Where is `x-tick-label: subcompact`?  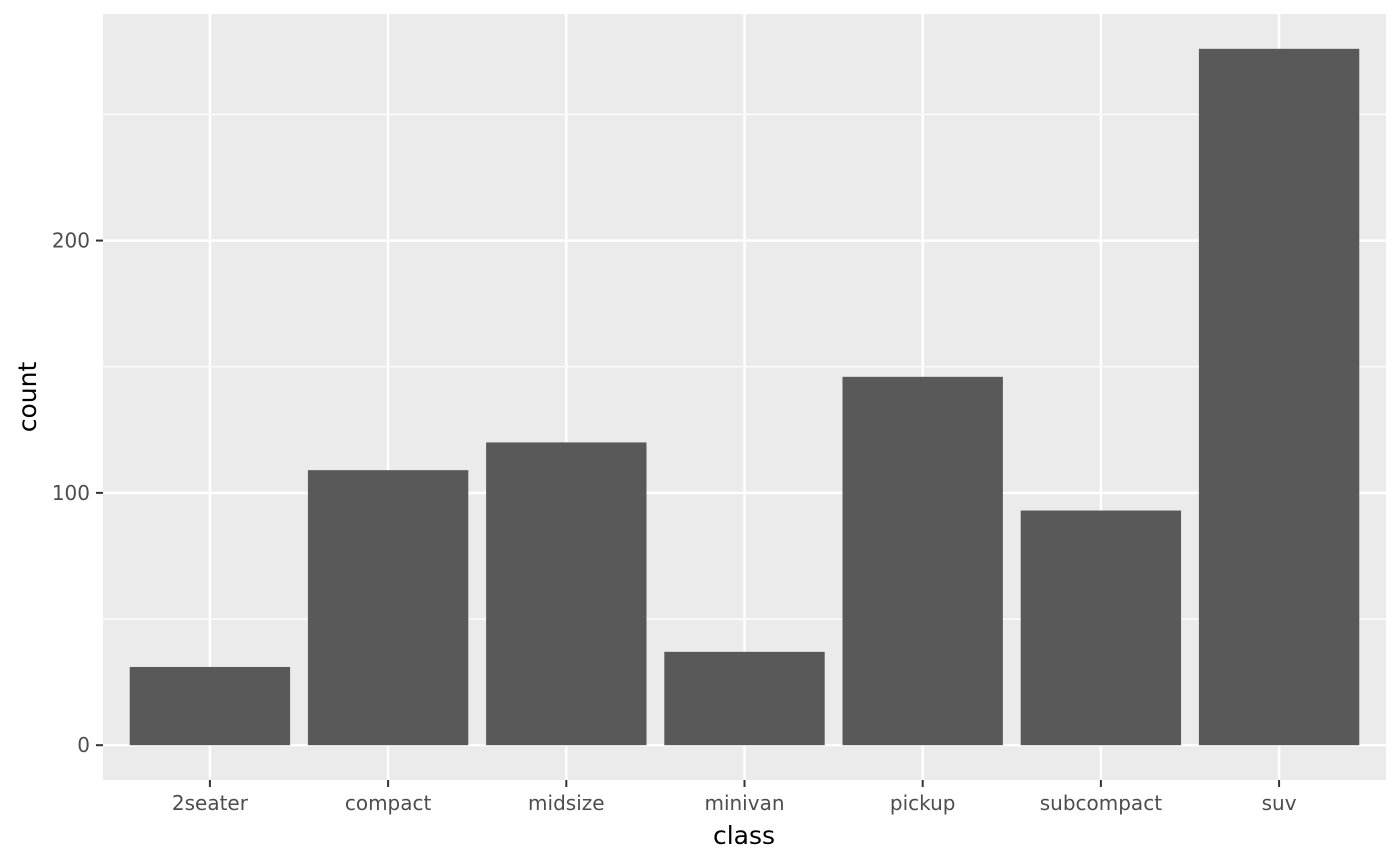 x-tick-label: subcompact is located at coordinates (1101, 803).